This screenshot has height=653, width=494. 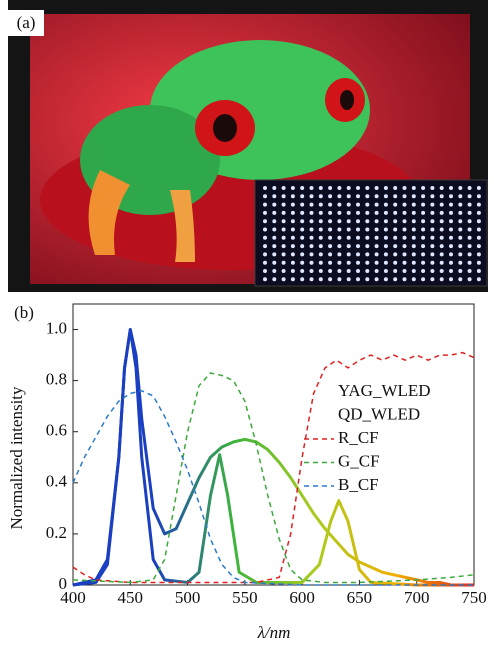 I want to click on y-axis-label: Normalized intensity, so click(x=16, y=458).